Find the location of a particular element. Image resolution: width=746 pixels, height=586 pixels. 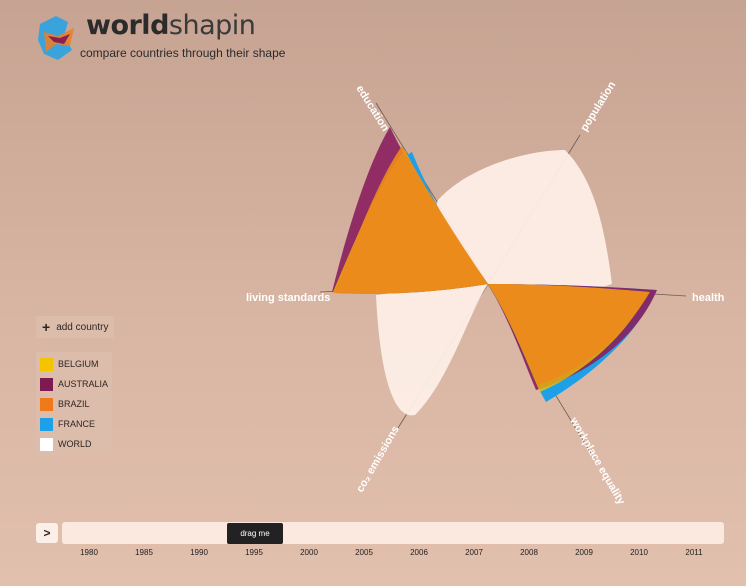

shape-world is located at coordinates (494, 283).